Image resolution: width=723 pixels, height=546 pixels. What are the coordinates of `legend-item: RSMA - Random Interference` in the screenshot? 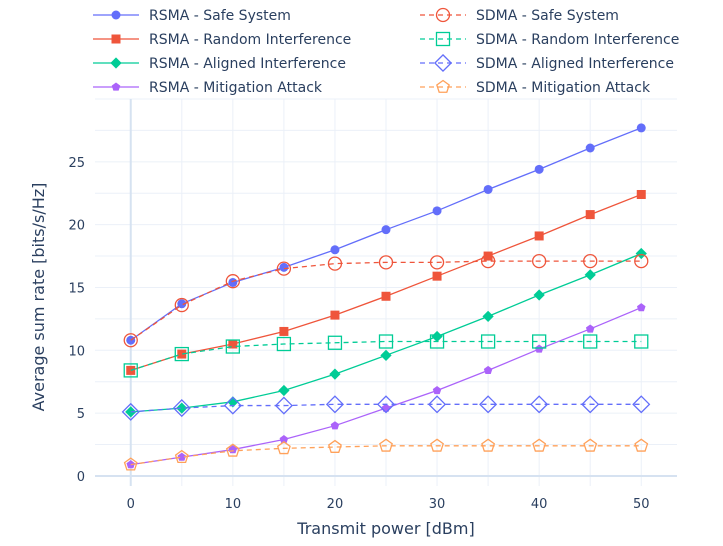 It's located at (222, 40).